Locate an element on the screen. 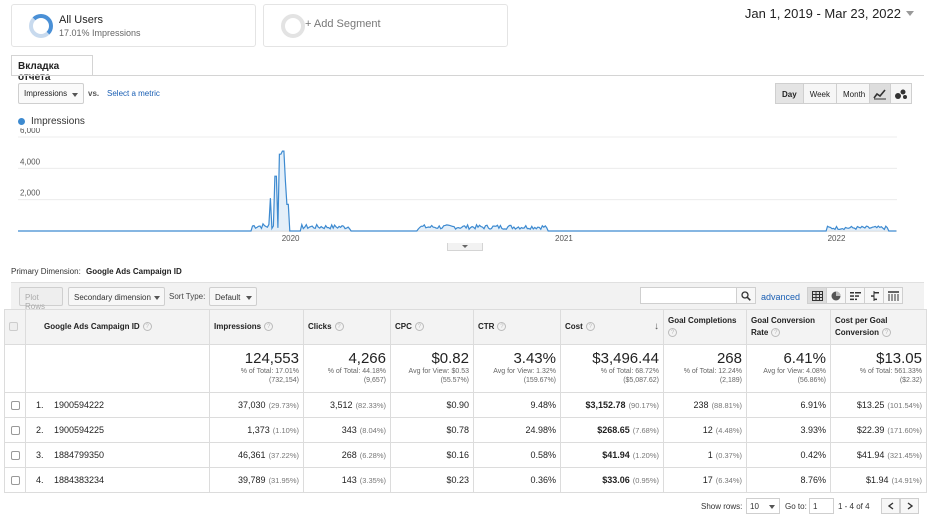  total-value: $13.05 is located at coordinates (899, 358).